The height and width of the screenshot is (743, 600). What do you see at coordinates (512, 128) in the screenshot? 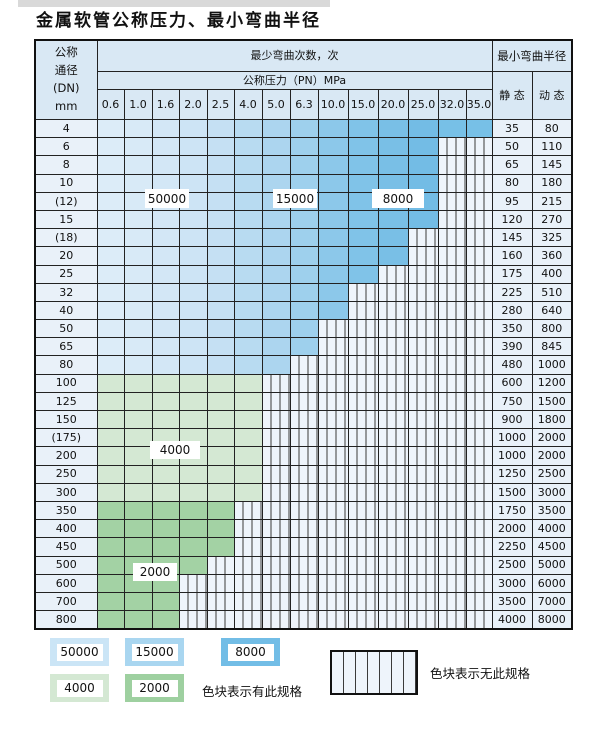
I see `static-radius-cell: 35` at bounding box center [512, 128].